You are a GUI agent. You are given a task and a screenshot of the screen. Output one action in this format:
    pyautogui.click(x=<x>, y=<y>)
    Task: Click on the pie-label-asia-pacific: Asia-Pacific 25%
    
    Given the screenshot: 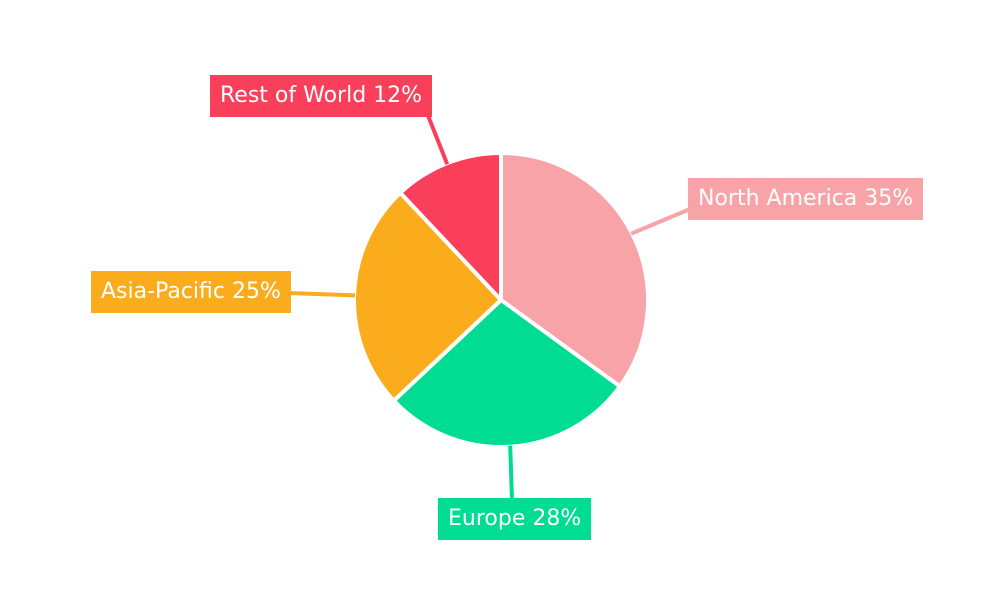 What is the action you would take?
    pyautogui.click(x=191, y=292)
    